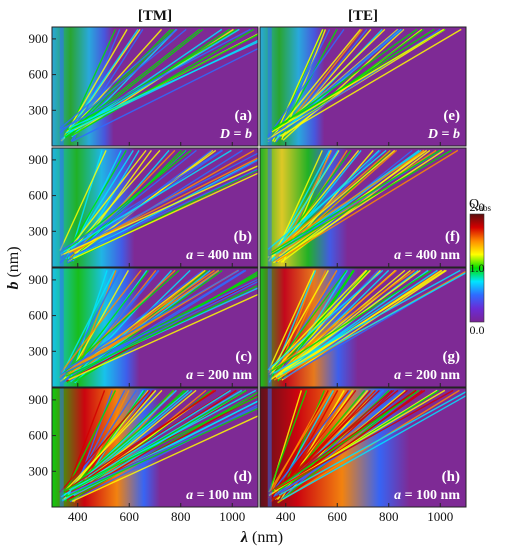 The image size is (511, 550). I want to click on y-axis-label: b (nm), so click(13, 267).